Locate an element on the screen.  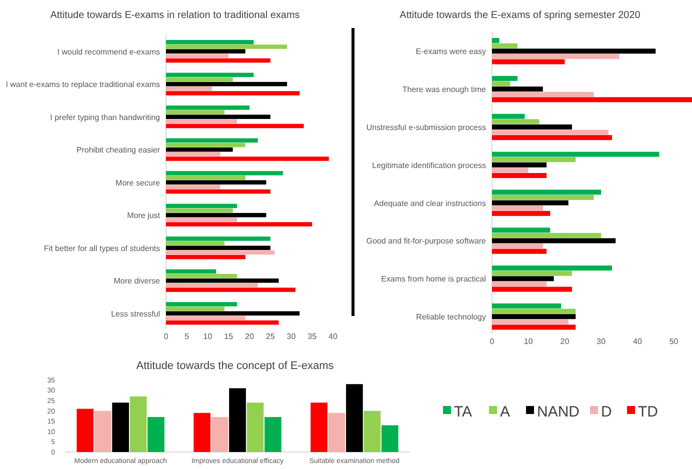
y-tick-label: E-exams were easy is located at coordinates (451, 51).